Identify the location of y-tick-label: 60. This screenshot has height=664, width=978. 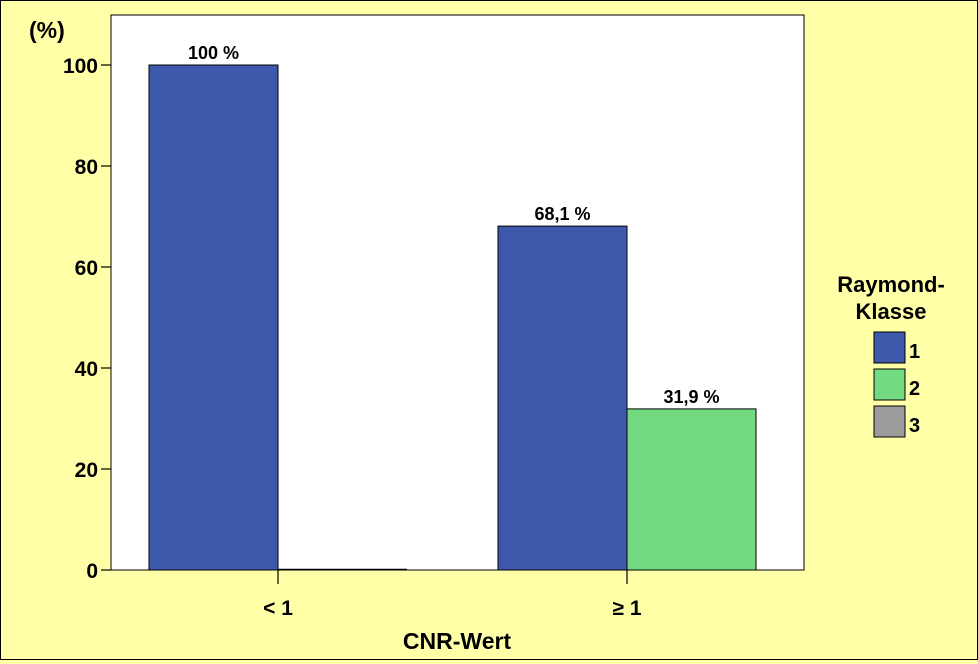
(86, 268).